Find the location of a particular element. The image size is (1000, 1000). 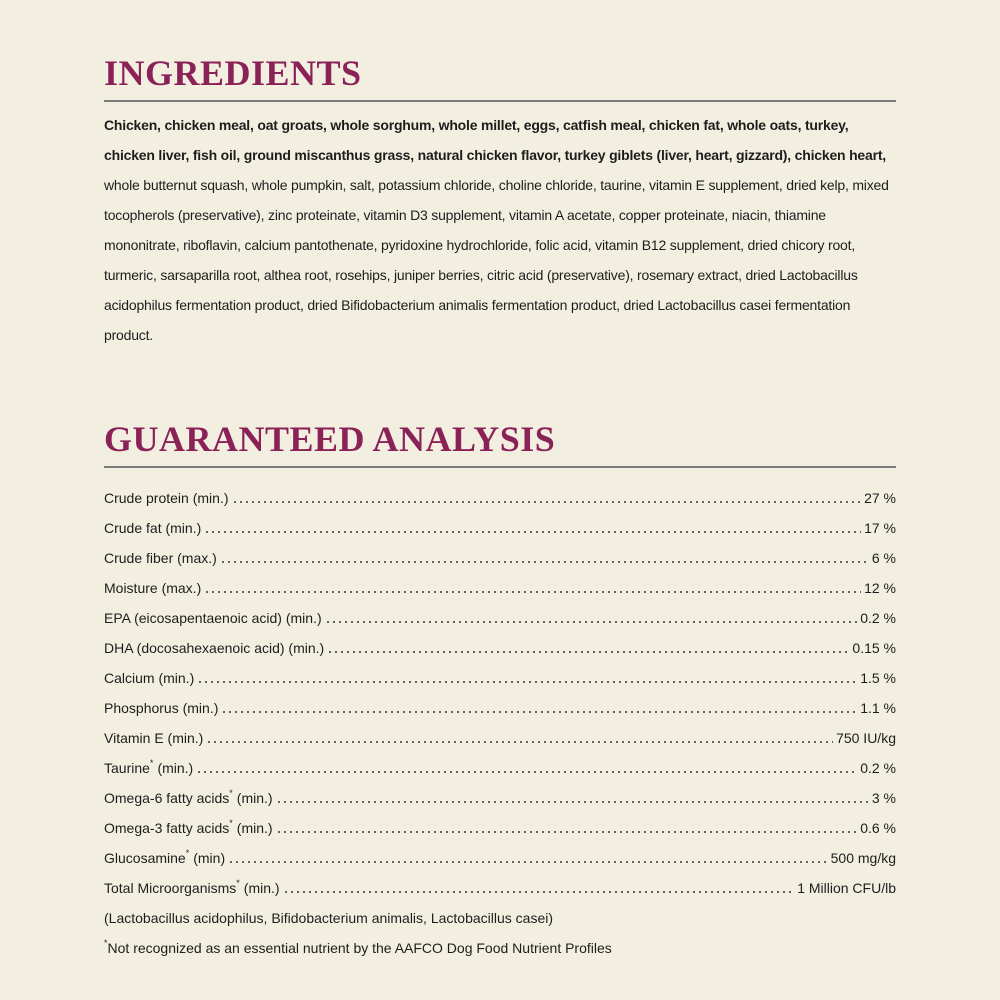

row-label-group: Omega-6 fatty acids* (min.) is located at coordinates (188, 798).